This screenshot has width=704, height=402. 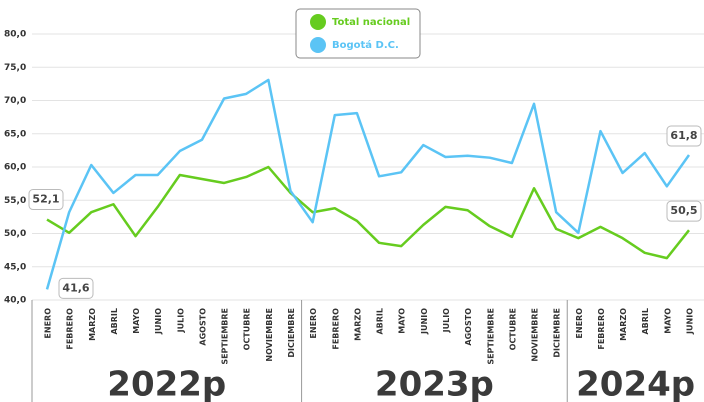 What do you see at coordinates (15, 134) in the screenshot?
I see `y-tick-label: 65,0` at bounding box center [15, 134].